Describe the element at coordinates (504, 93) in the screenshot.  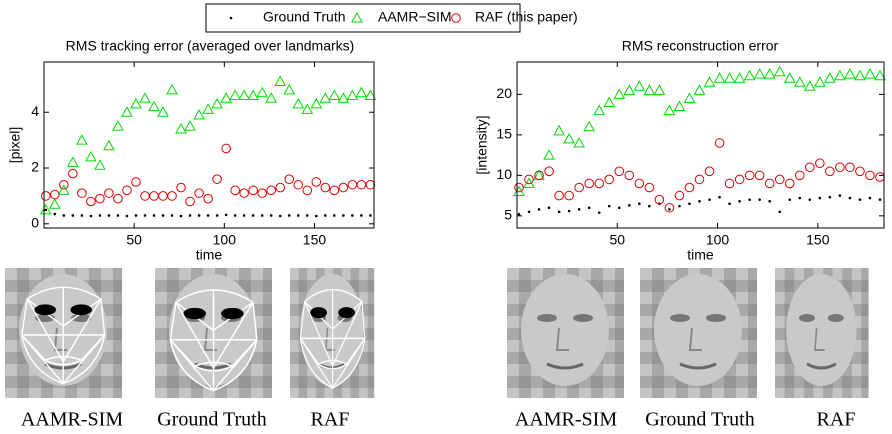
I see `y-tick-label: 20` at that location.